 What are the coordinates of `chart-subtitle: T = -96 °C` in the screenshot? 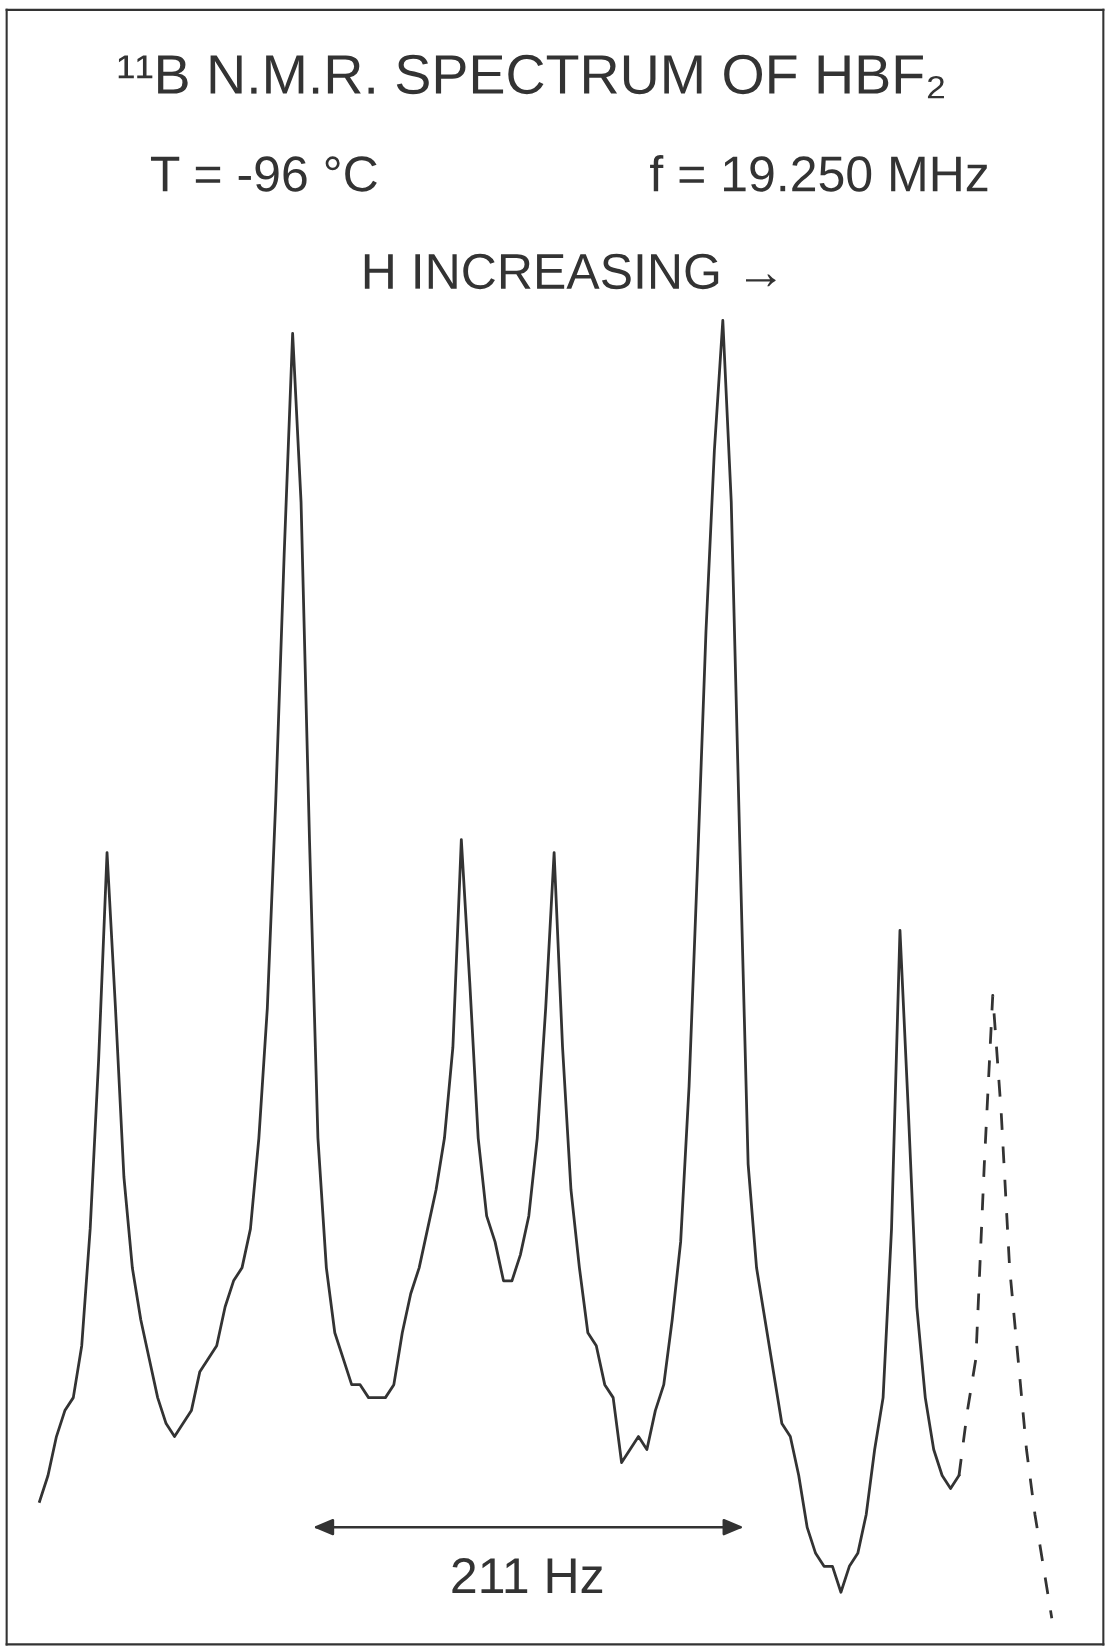 It's located at (263, 174).